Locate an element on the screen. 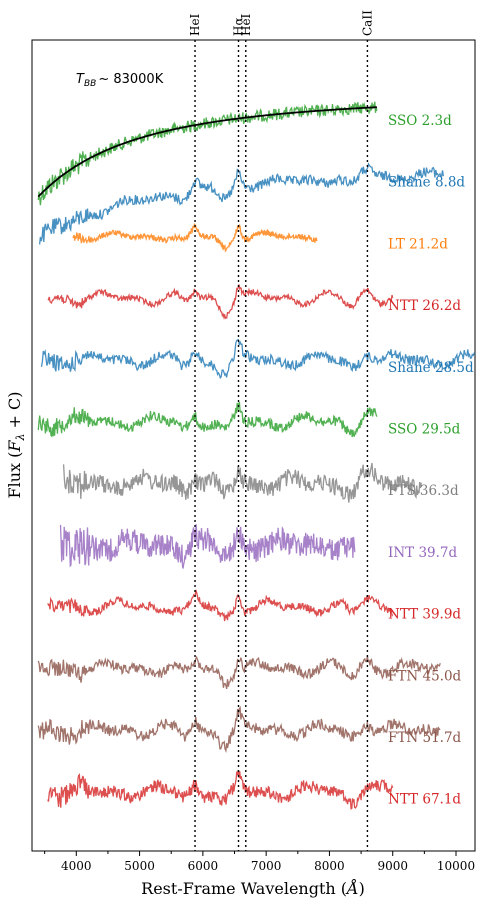 This screenshot has height=908, width=486. series-label-int-39-7d: INT 39.7d is located at coordinates (422, 553).